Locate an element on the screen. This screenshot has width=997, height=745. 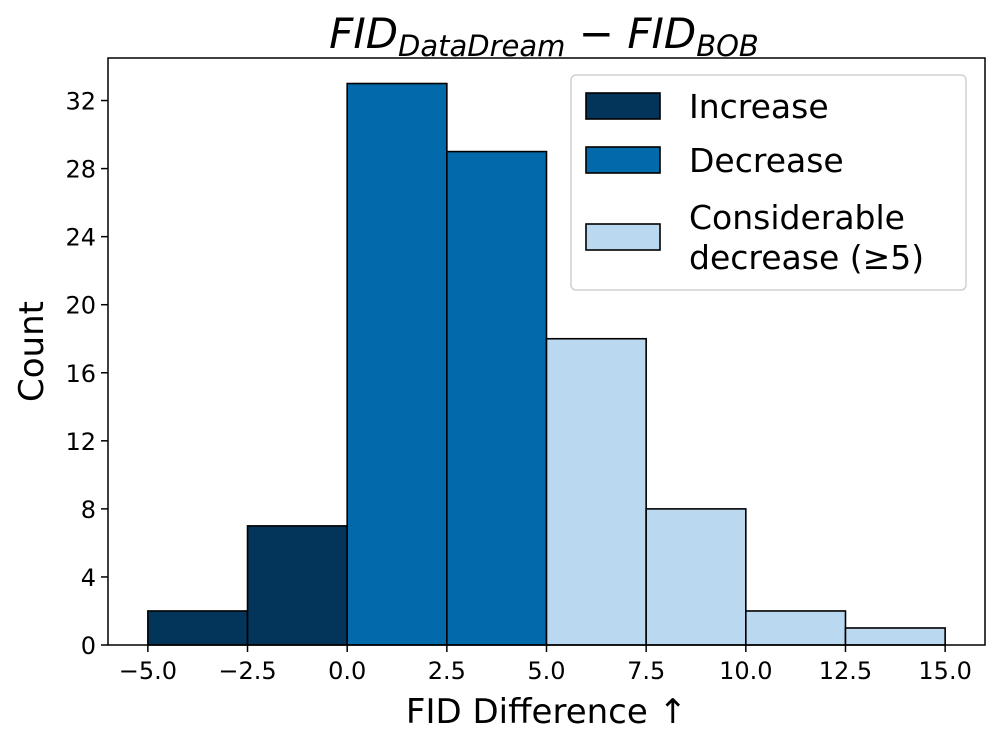
x-tick-label: −2.5 is located at coordinates (247, 671).